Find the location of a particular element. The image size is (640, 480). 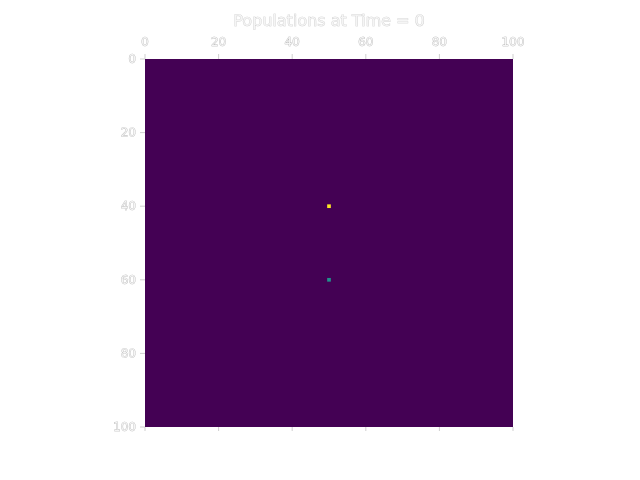

x-tick-label: 20 is located at coordinates (218, 42).